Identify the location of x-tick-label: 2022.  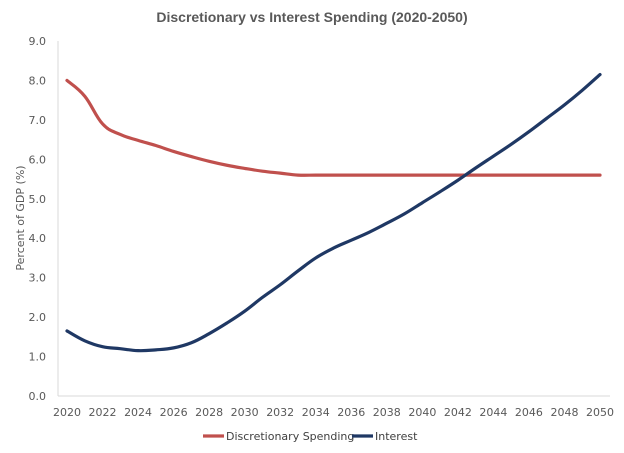
(103, 412).